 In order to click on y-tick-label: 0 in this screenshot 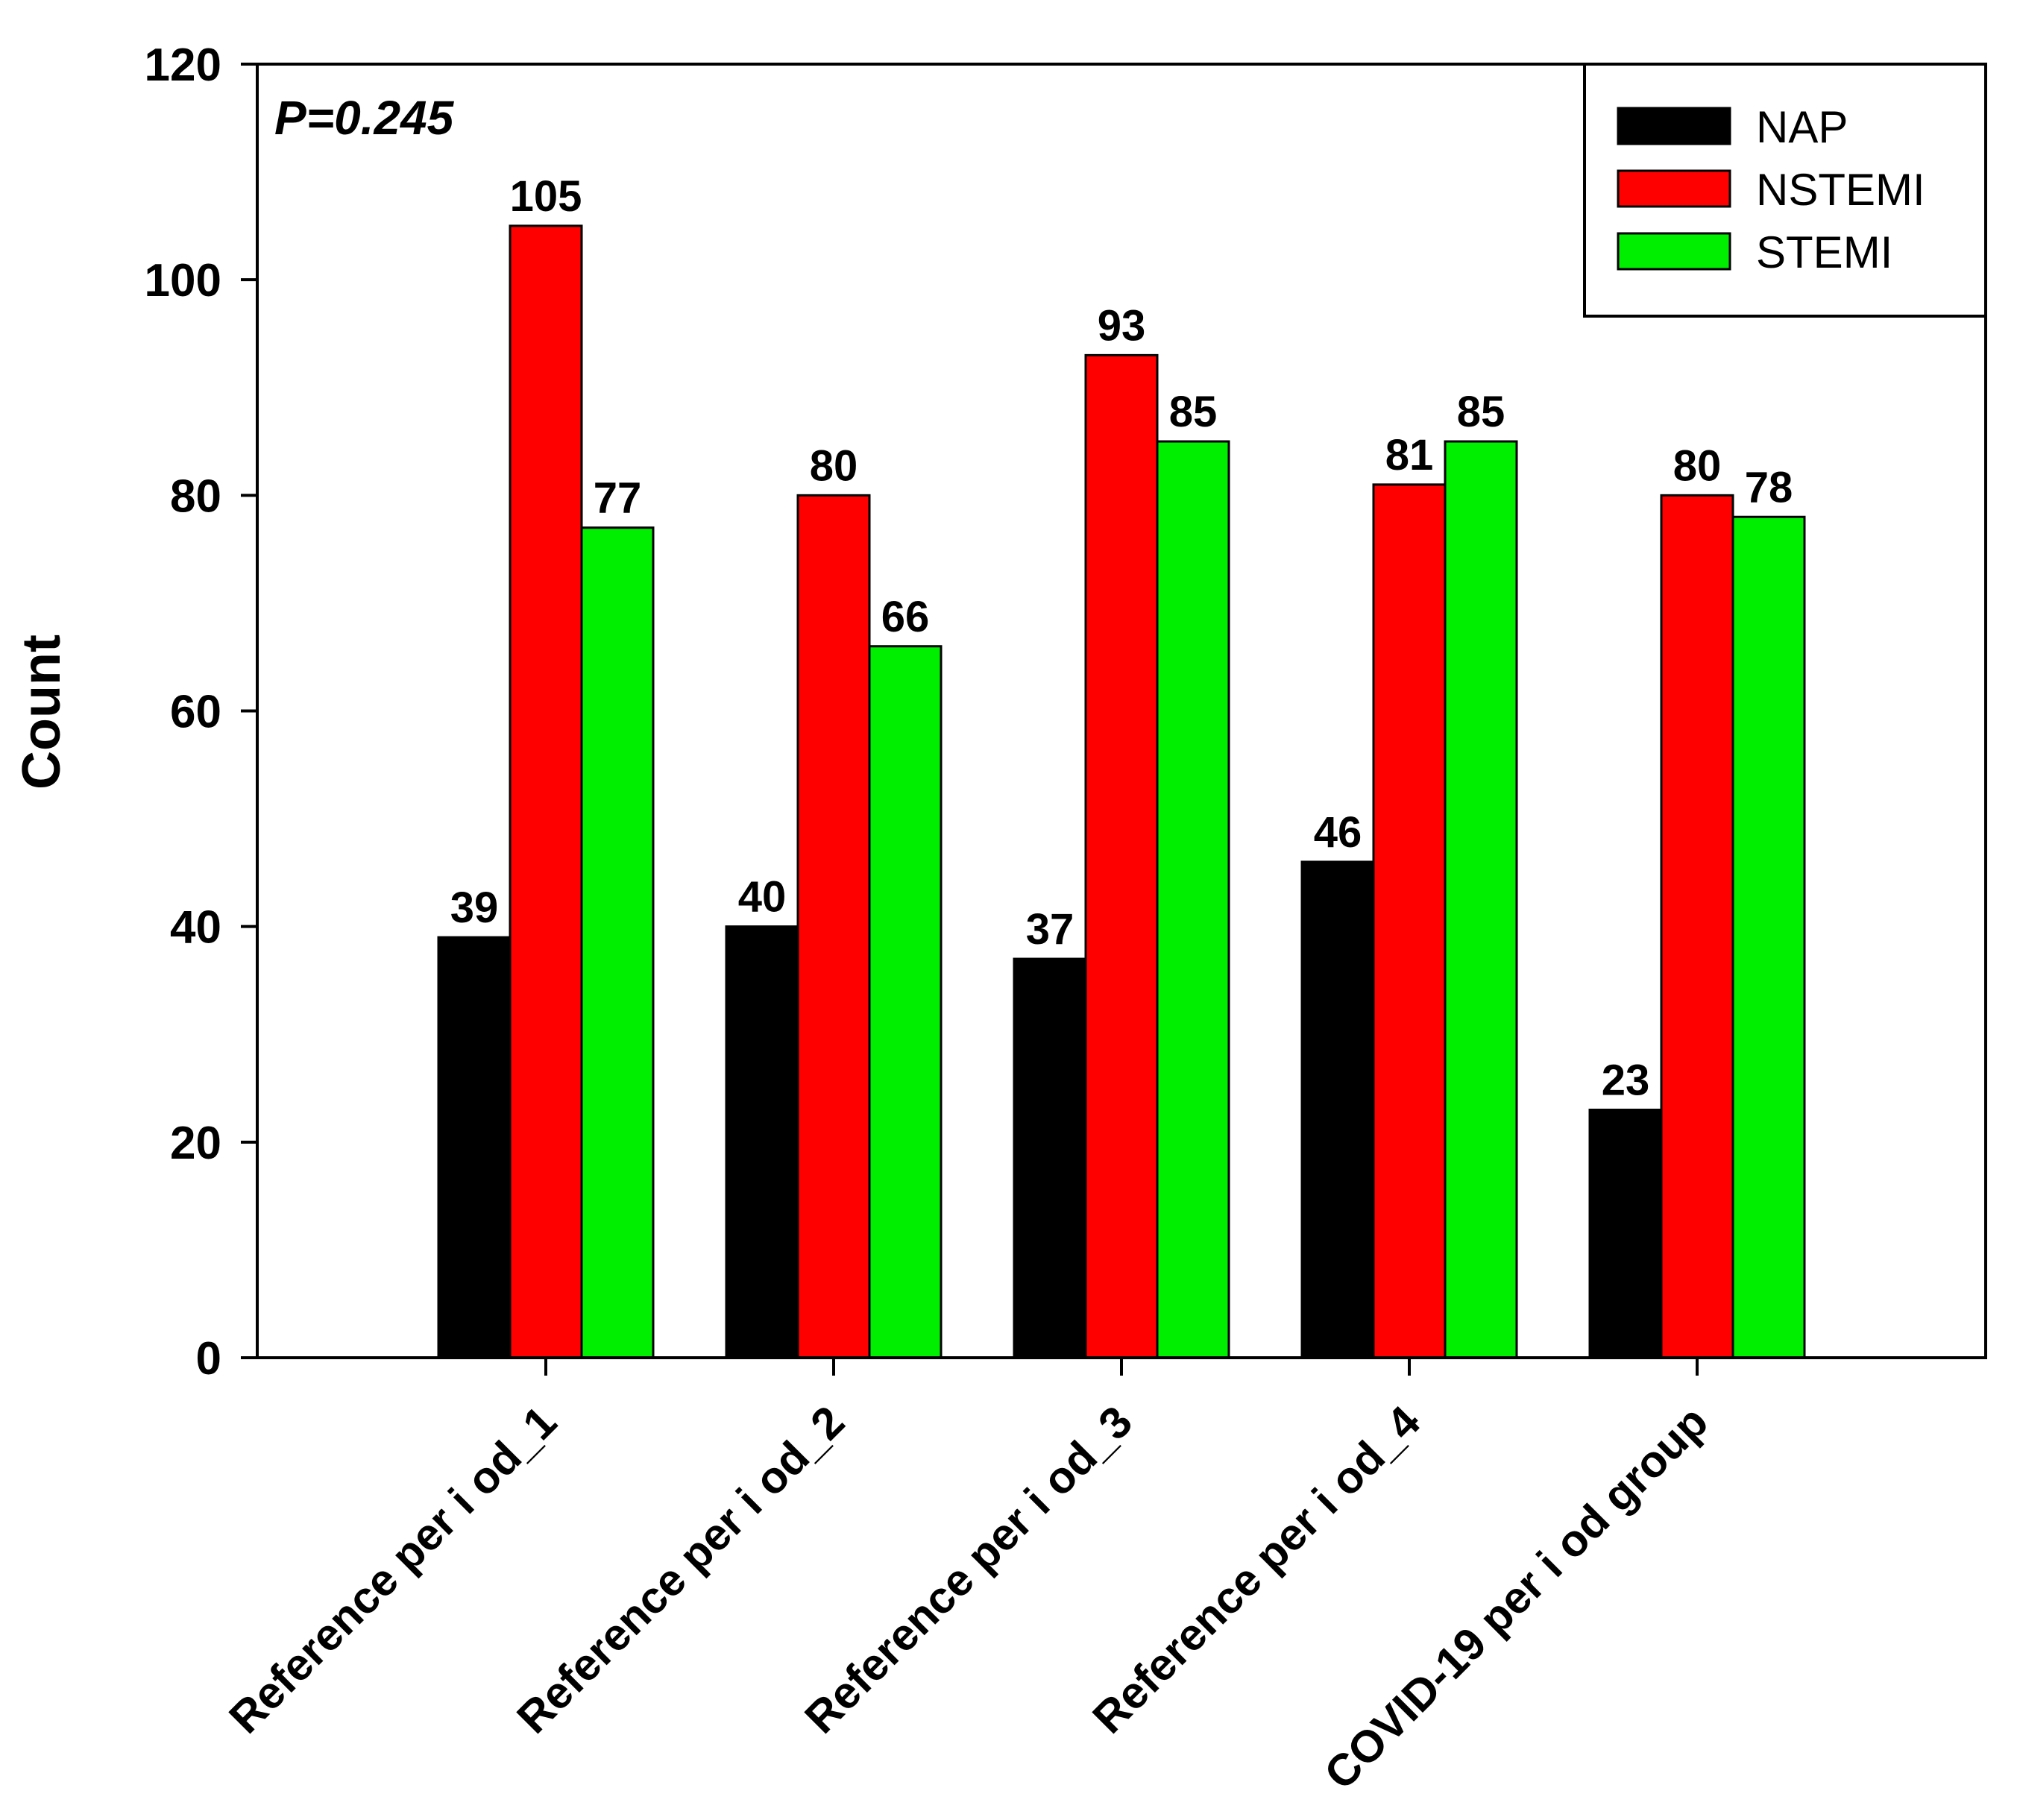, I will do `click(209, 1359)`.